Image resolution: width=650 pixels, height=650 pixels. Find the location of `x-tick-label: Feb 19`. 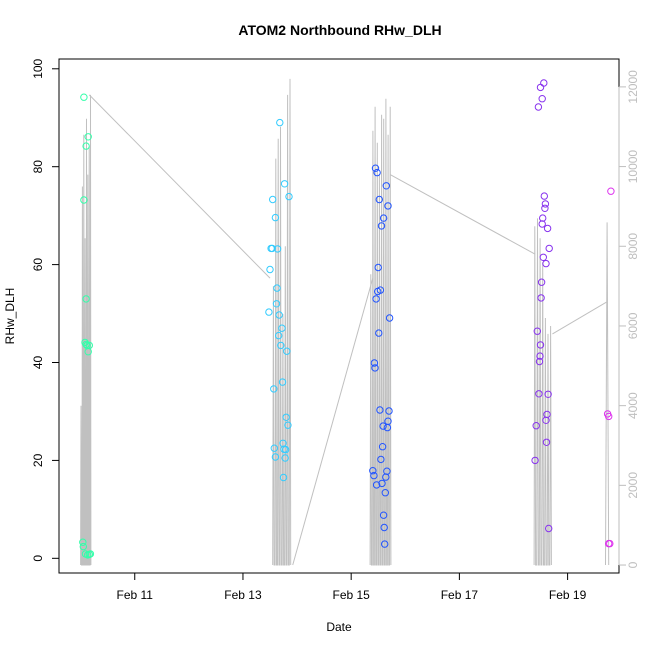

x-tick-label: Feb 19 is located at coordinates (568, 595).